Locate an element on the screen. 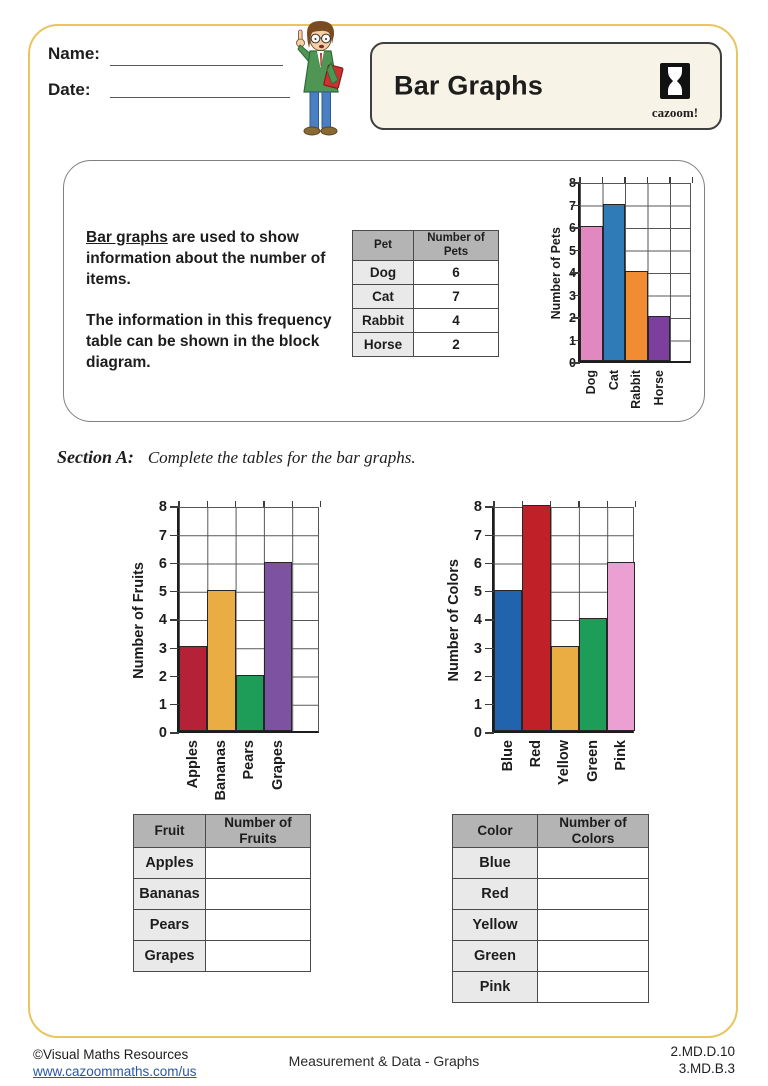  name-label: Name: is located at coordinates (74, 53).